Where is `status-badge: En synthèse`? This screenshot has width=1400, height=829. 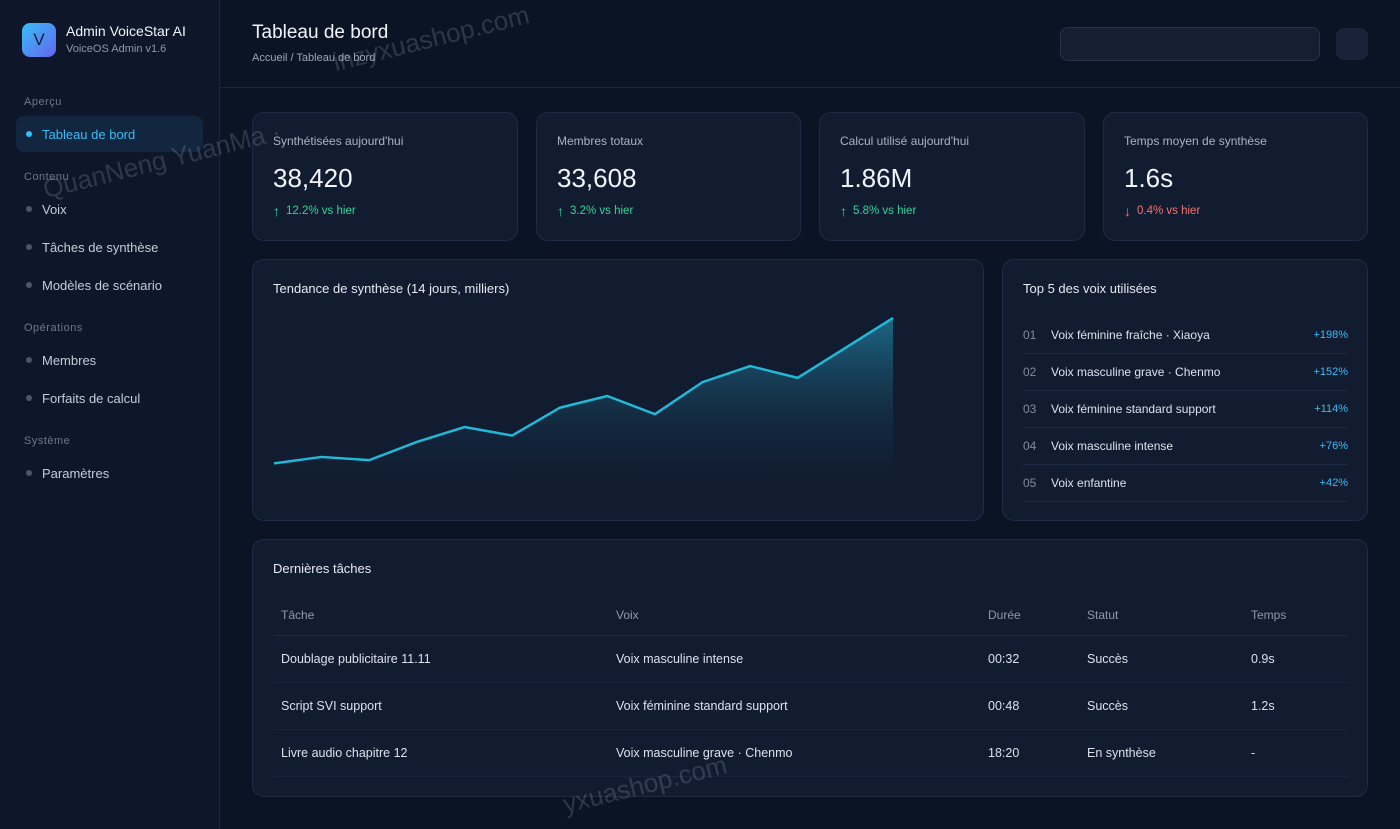 status-badge: En synthèse is located at coordinates (1161, 753).